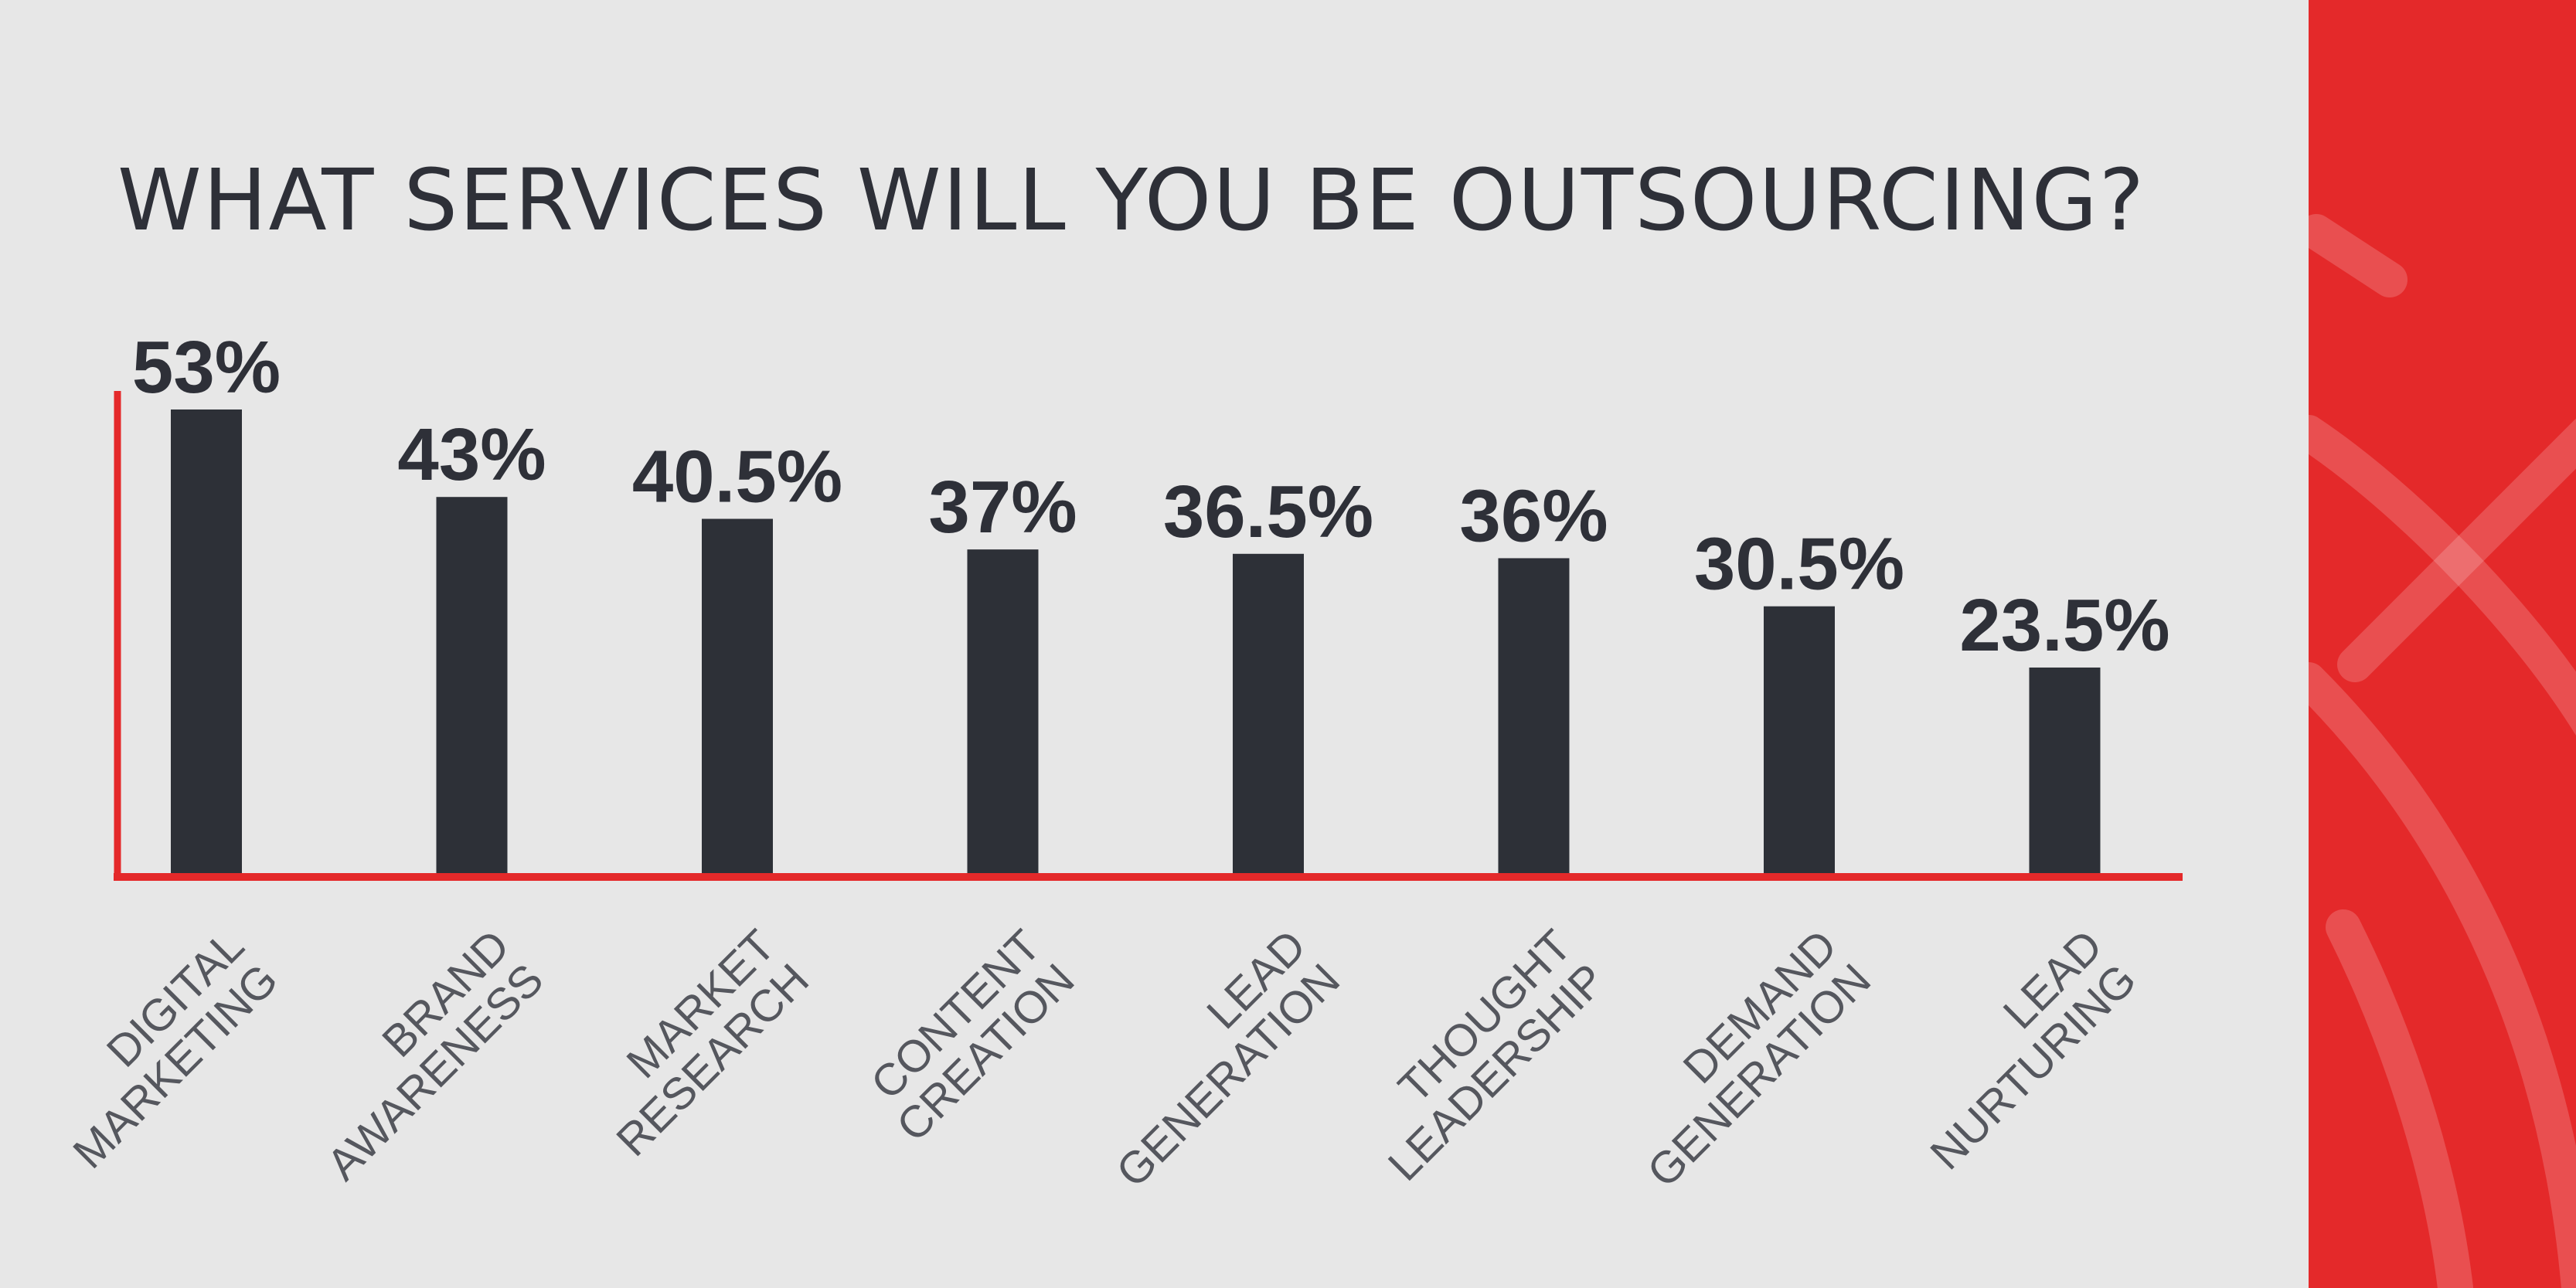 This screenshot has height=1288, width=2576. I want to click on value-label-4: 36.5%, so click(1268, 512).